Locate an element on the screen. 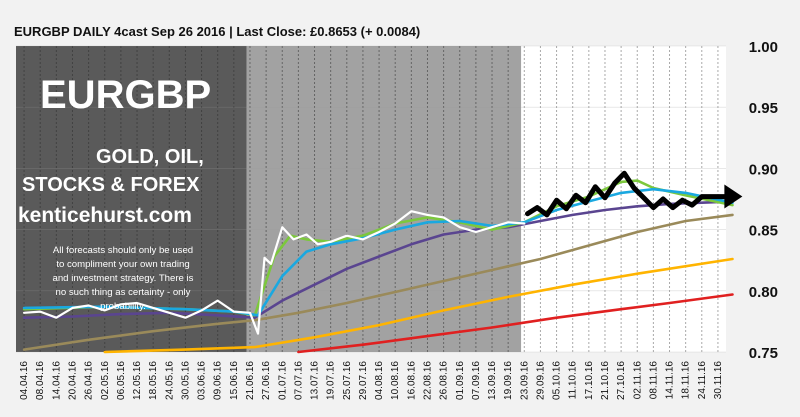 The height and width of the screenshot is (417, 800). x-tick-label: 27.10.16 is located at coordinates (621, 380).